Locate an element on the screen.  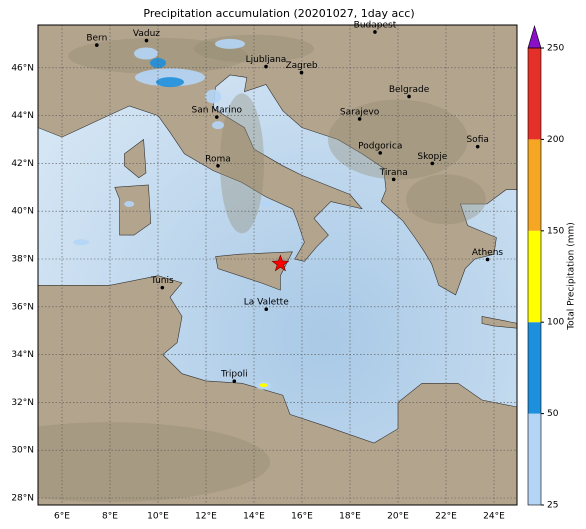
y-tick-label: 32°N is located at coordinates (22, 403).